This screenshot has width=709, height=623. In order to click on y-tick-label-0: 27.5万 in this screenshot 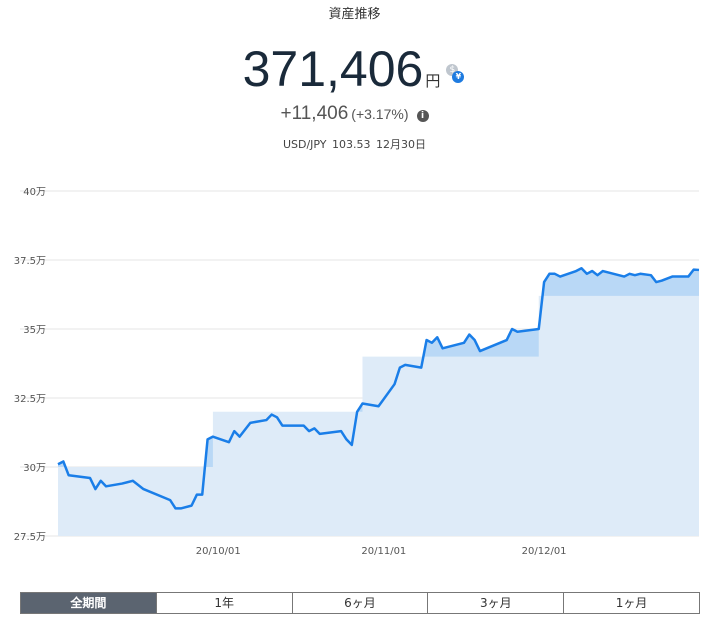, I will do `click(30, 537)`.